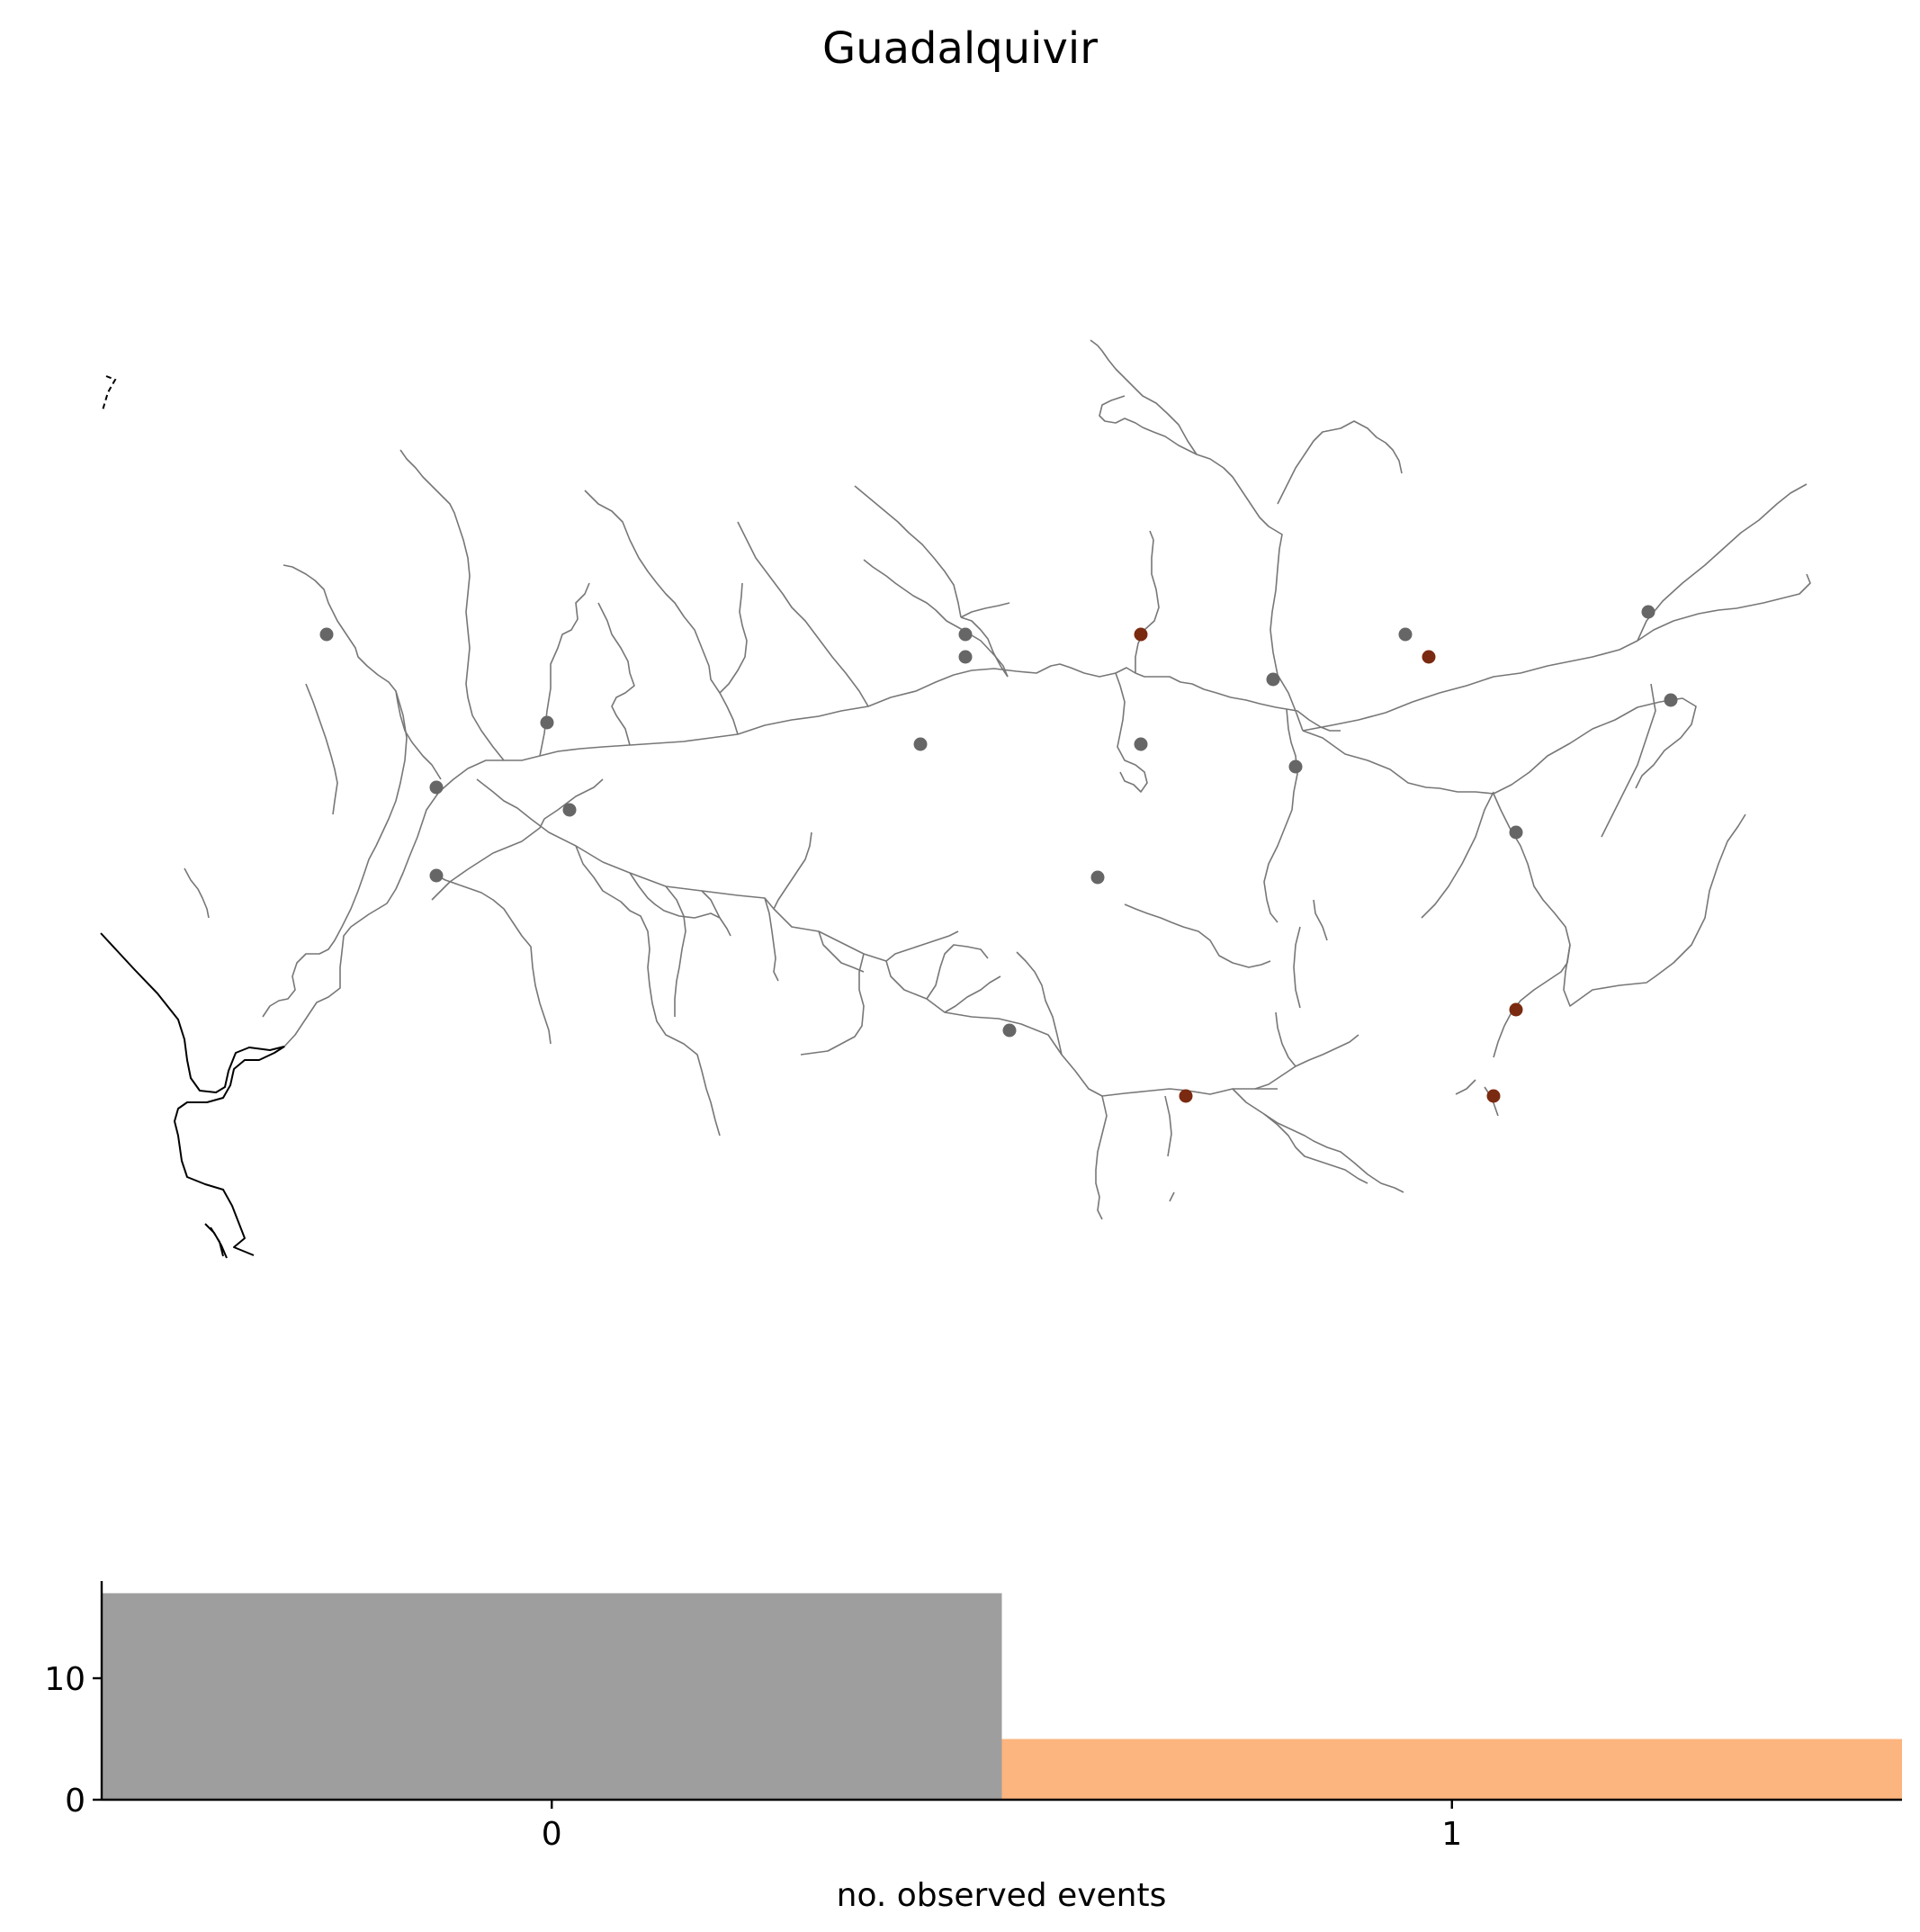 The height and width of the screenshot is (1932, 1920). Describe the element at coordinates (216, 1241) in the screenshot. I see `coastline-islet` at that location.